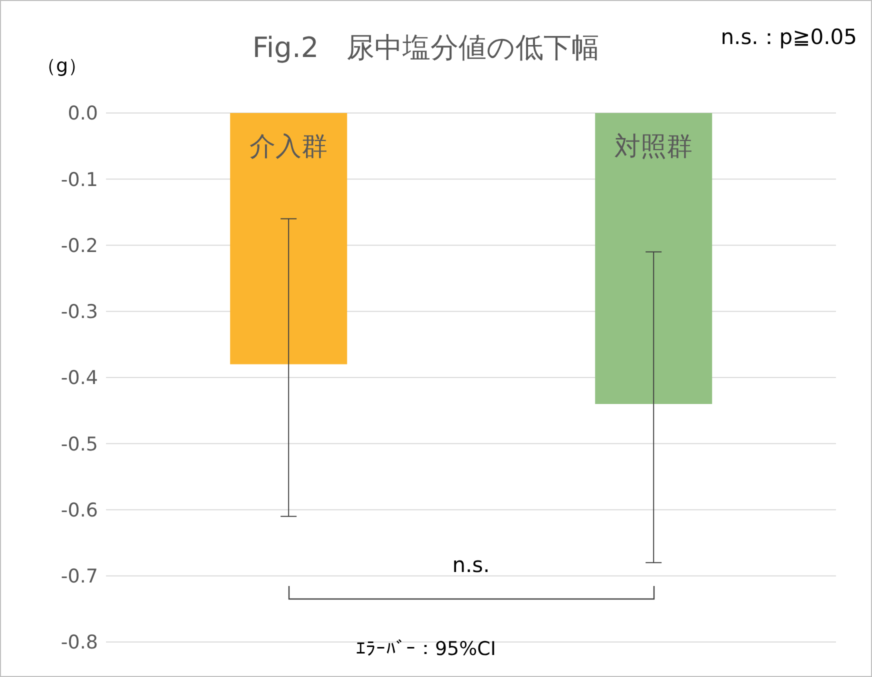 The height and width of the screenshot is (677, 872). I want to click on x-tick-label: 対照群, so click(653, 147).